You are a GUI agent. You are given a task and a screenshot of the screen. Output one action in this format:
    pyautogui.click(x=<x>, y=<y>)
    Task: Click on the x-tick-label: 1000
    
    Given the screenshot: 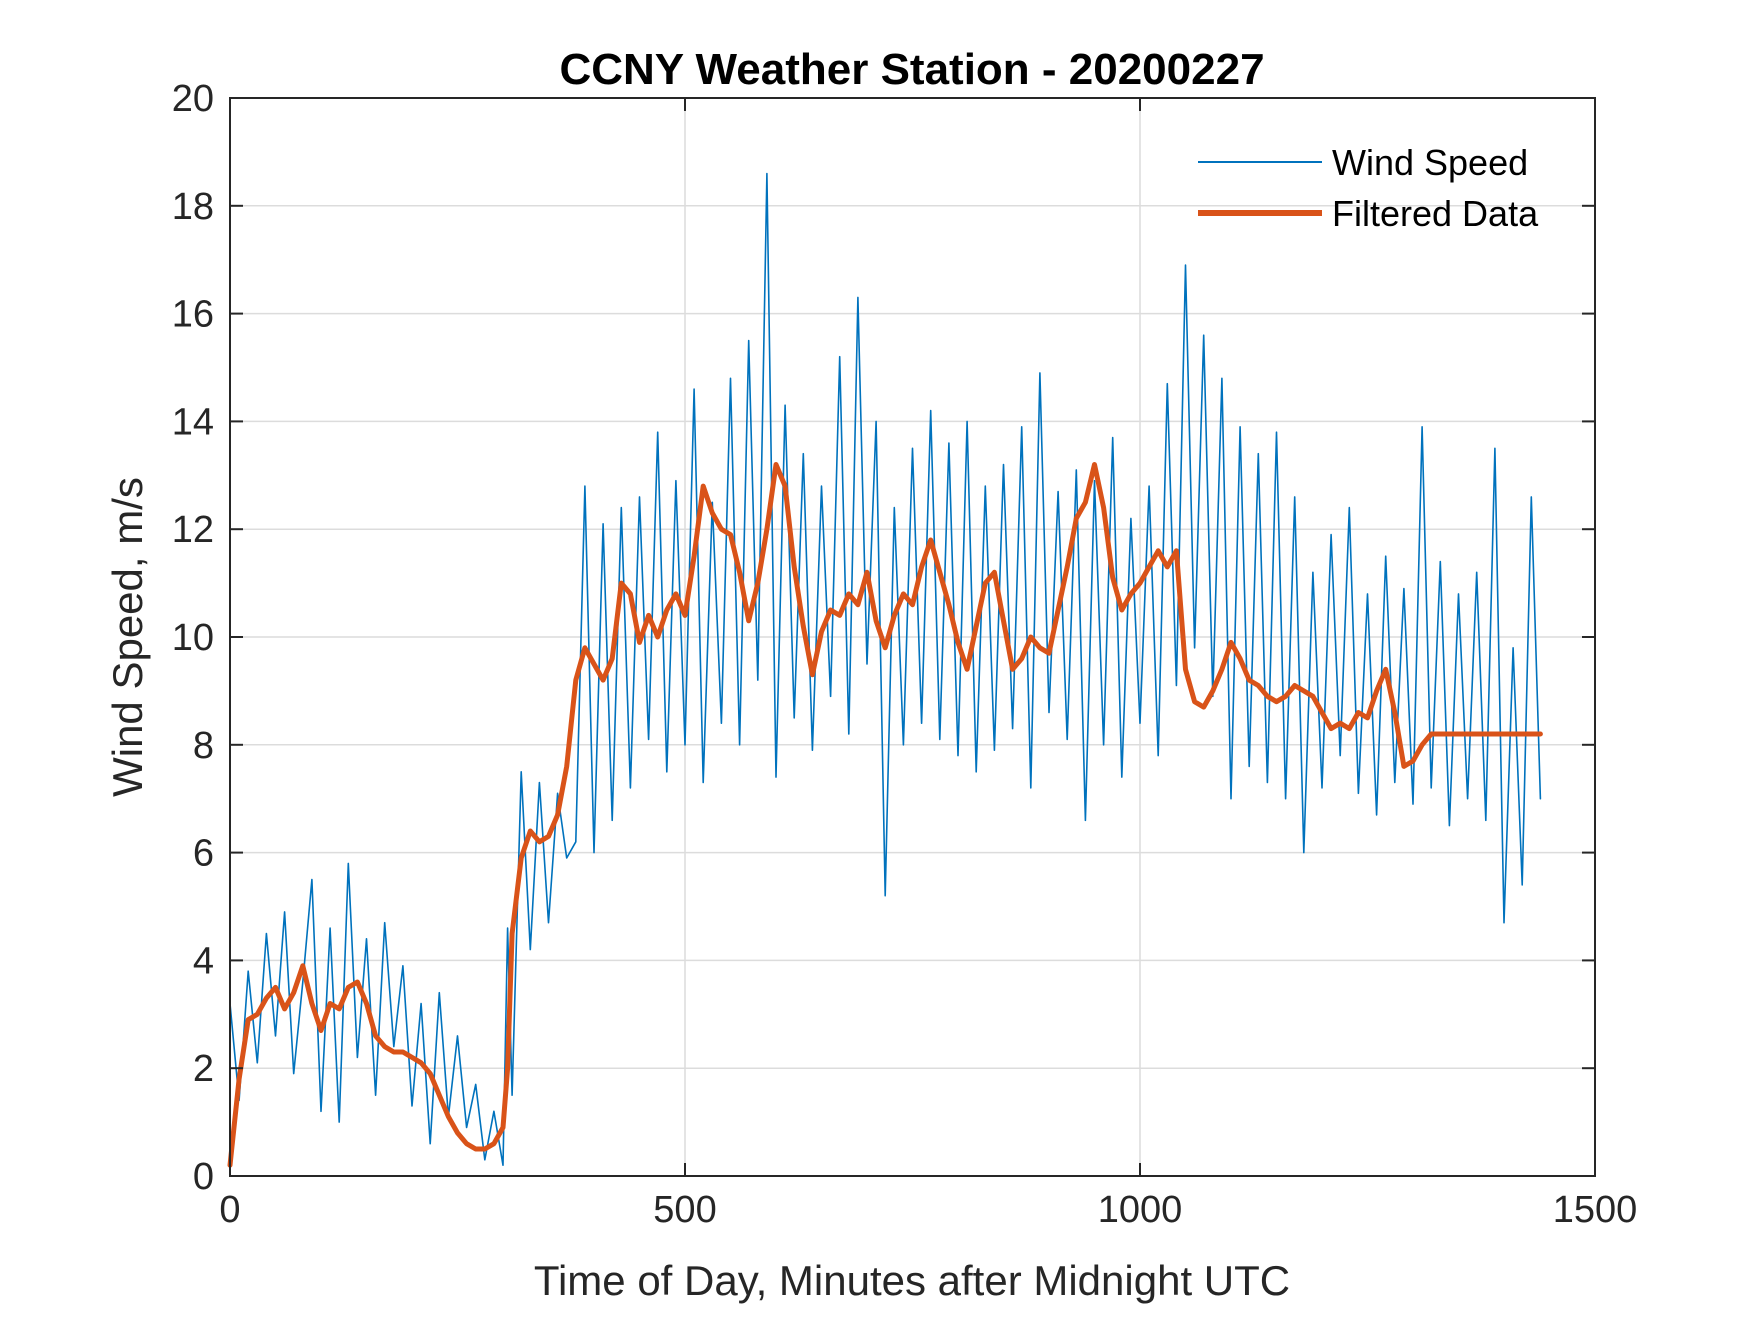 What is the action you would take?
    pyautogui.click(x=1140, y=1210)
    